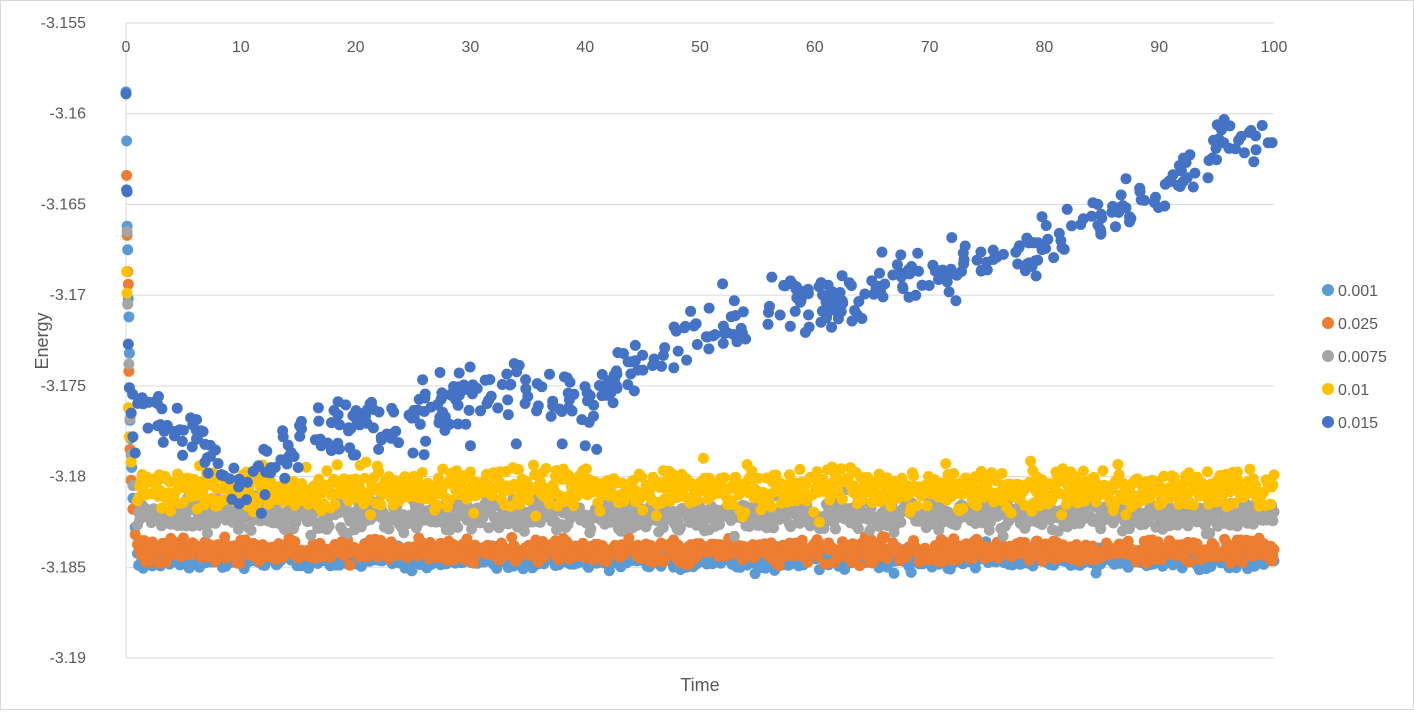  What do you see at coordinates (699, 685) in the screenshot?
I see `x-axis-title: Time` at bounding box center [699, 685].